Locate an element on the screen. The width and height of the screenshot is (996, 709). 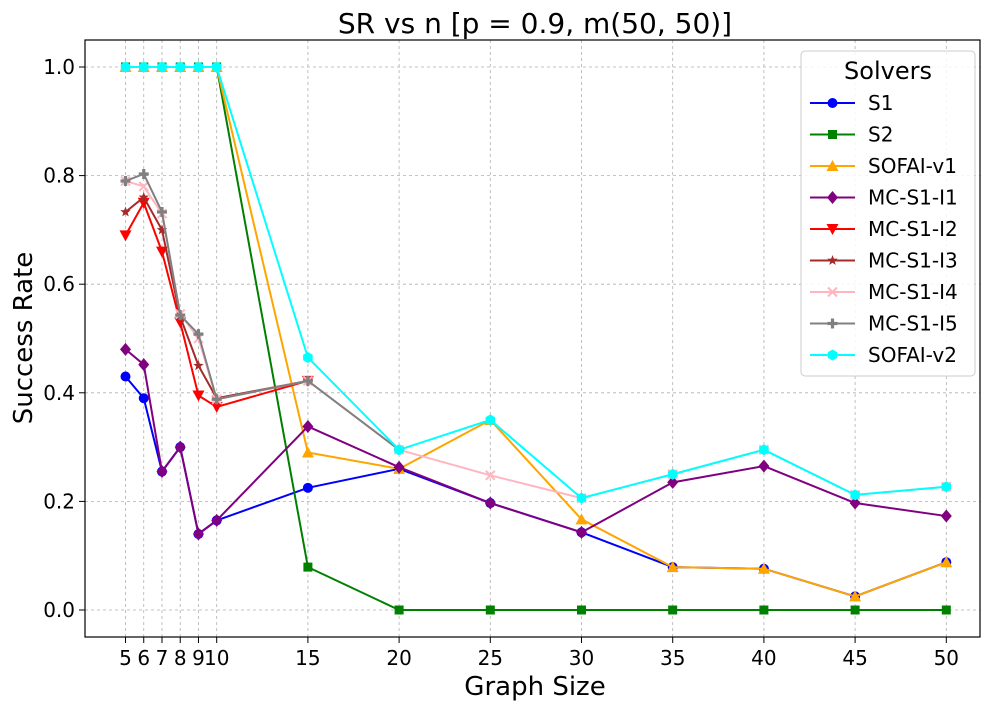
series-mc-s1-i5 is located at coordinates (262, 311).